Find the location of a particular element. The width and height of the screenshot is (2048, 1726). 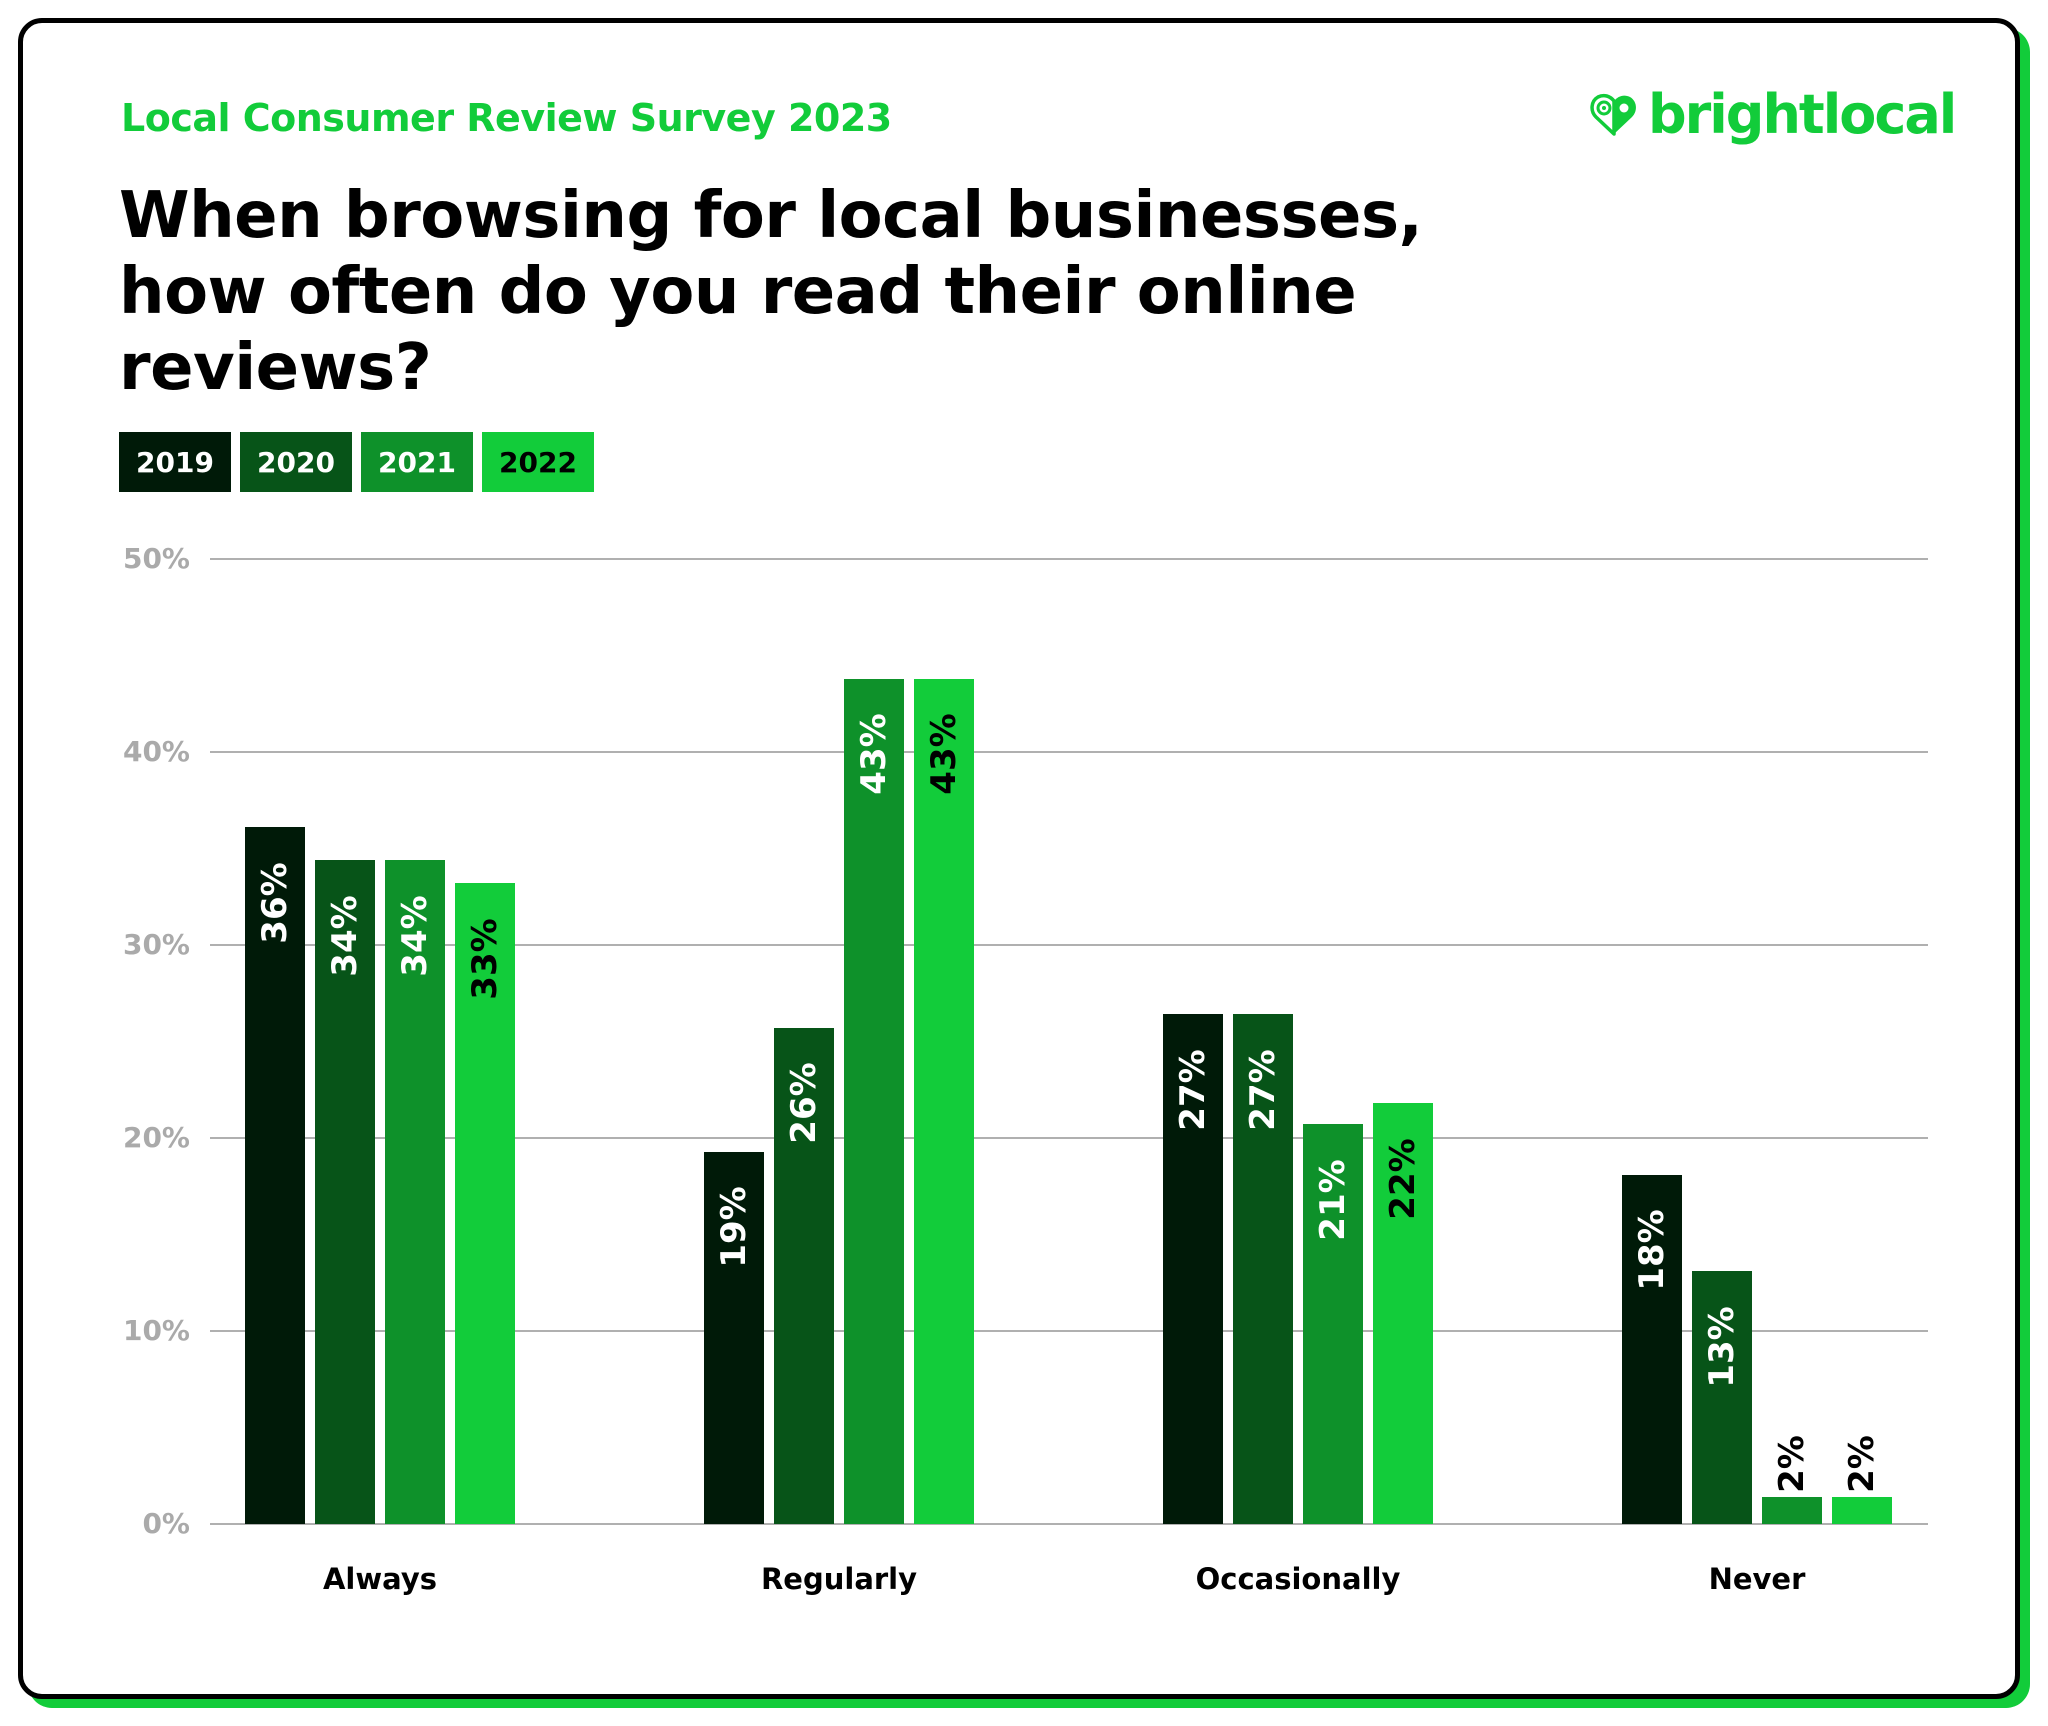

bar-never-2020 is located at coordinates (1722, 1397).